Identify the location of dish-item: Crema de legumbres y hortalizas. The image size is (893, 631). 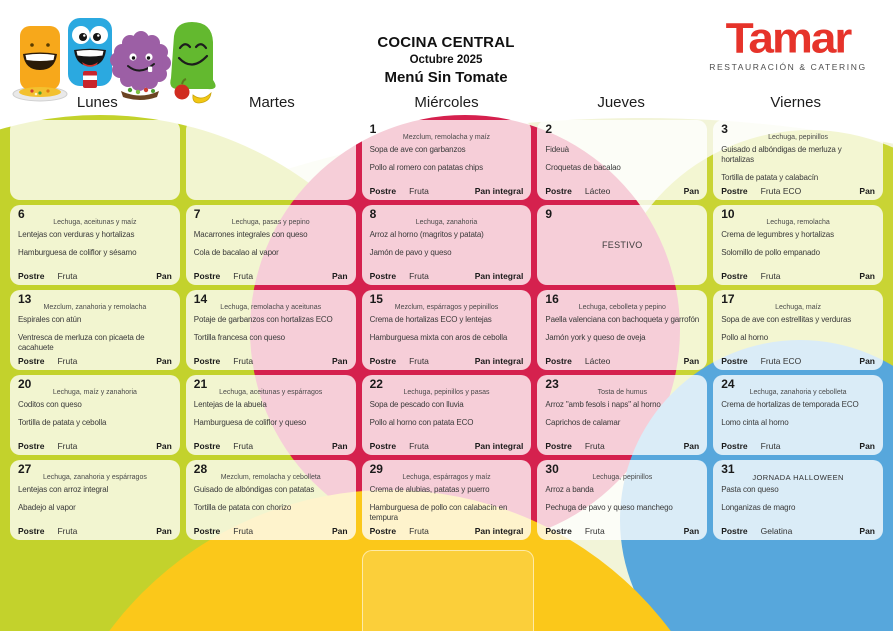
(777, 234).